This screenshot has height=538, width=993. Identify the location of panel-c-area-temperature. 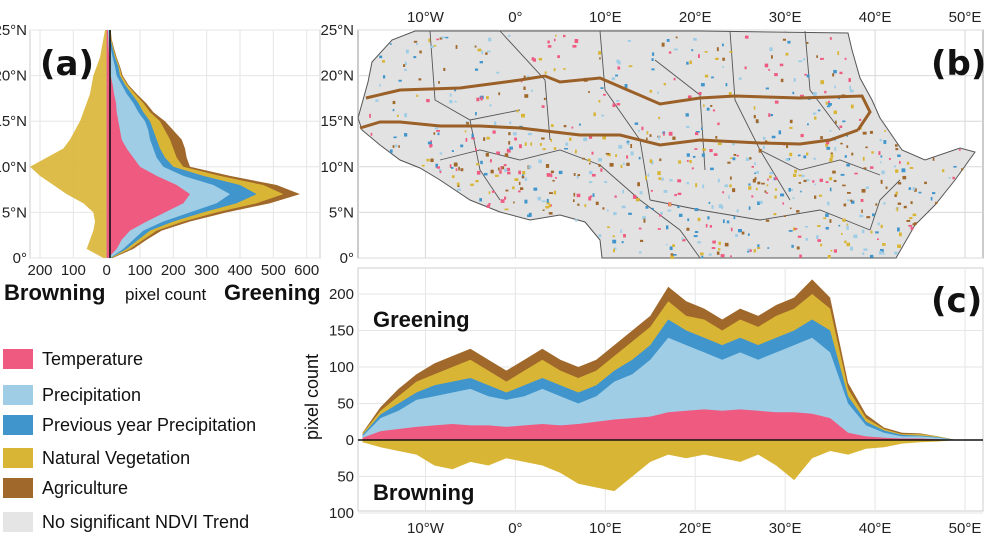
(659, 424).